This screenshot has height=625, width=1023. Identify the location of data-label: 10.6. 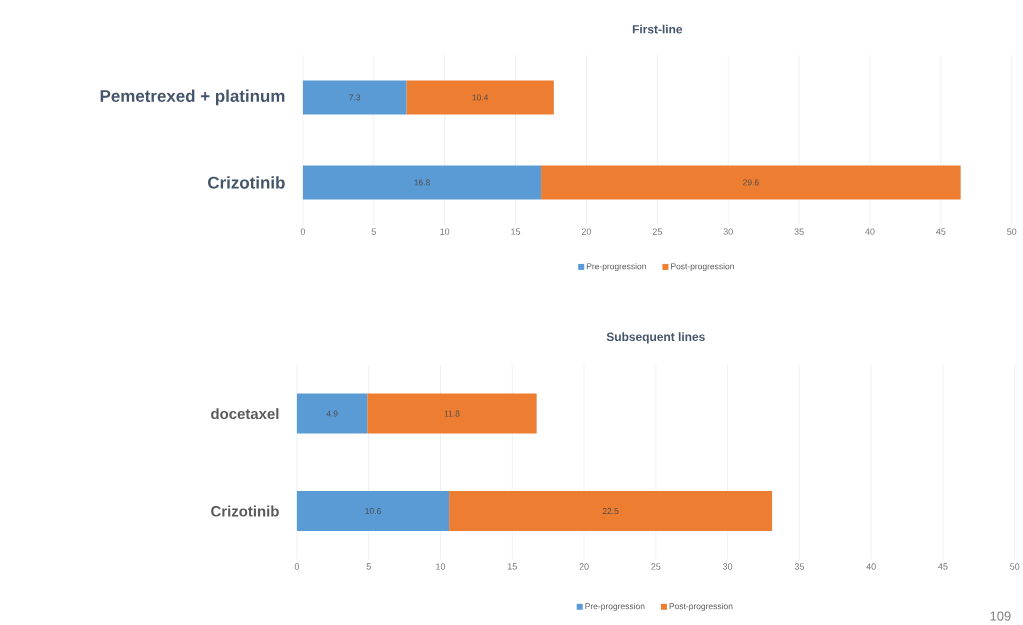
(373, 511).